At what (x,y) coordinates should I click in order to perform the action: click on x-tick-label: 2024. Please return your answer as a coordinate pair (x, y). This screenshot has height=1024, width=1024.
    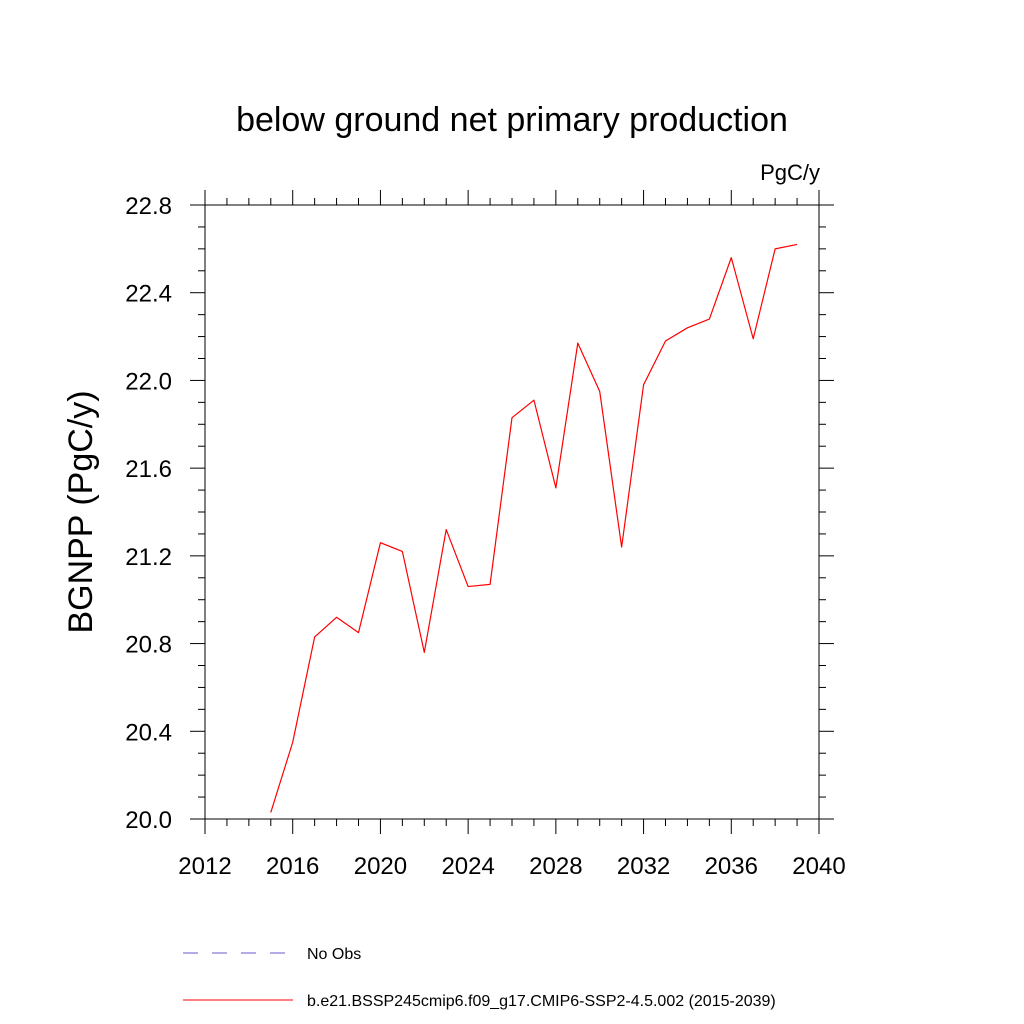
    Looking at the image, I should click on (467, 866).